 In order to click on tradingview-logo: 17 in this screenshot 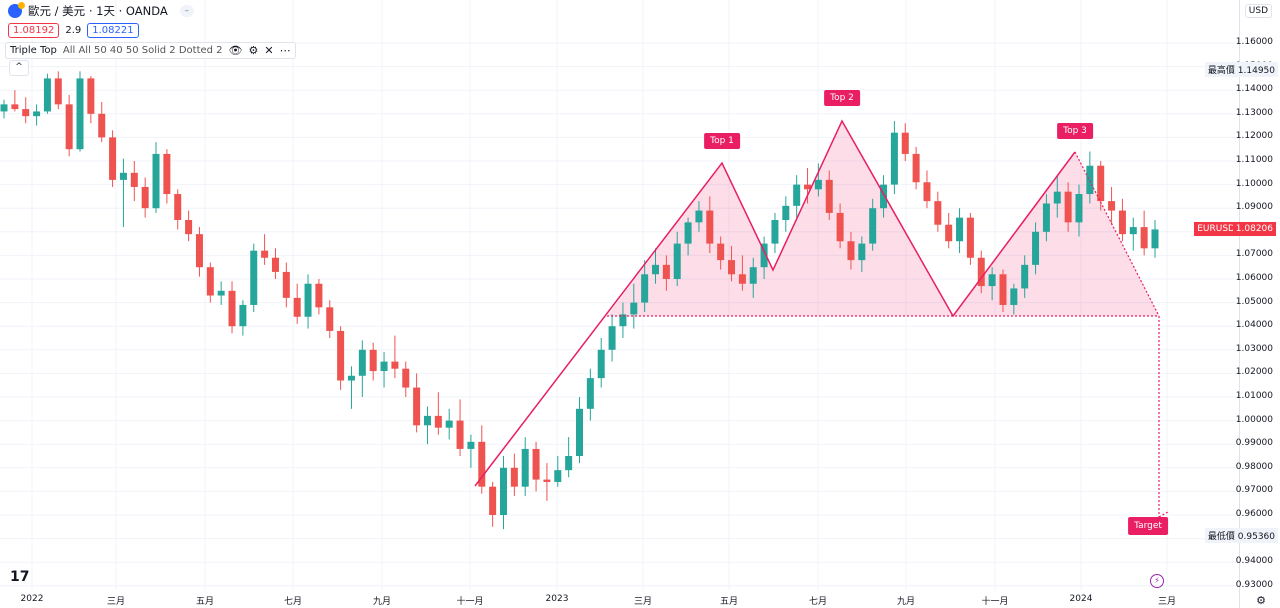, I will do `click(20, 577)`.